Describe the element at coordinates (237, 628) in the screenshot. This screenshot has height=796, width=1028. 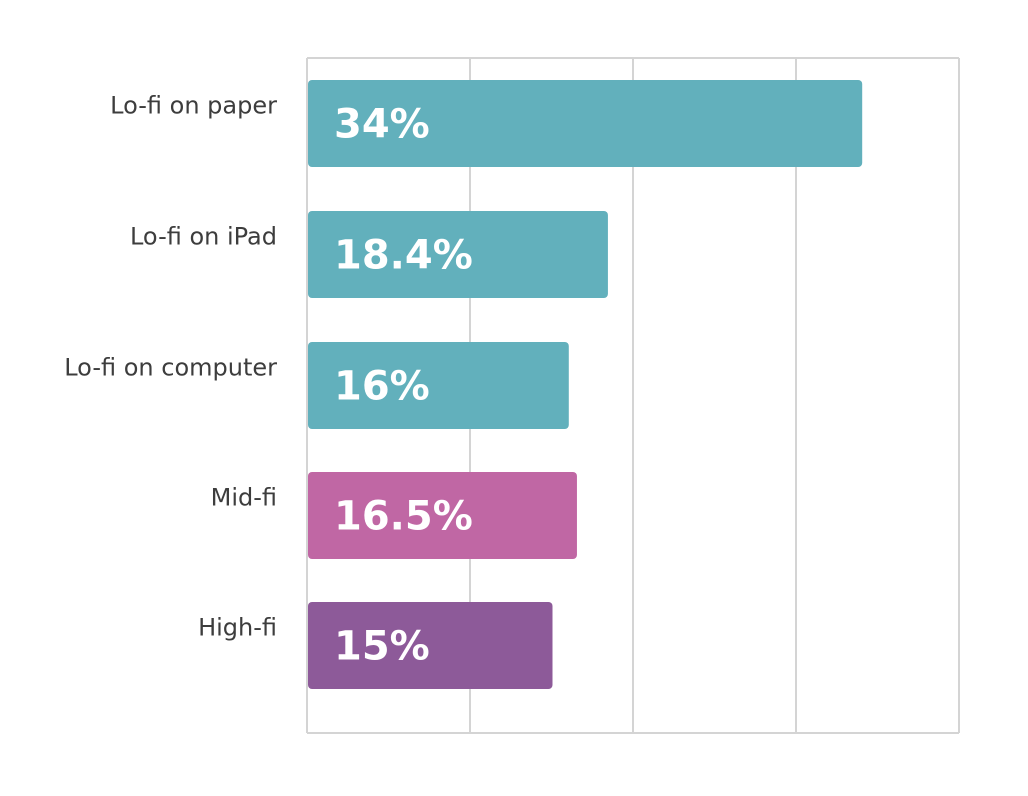
I see `category-label: High-fi` at that location.